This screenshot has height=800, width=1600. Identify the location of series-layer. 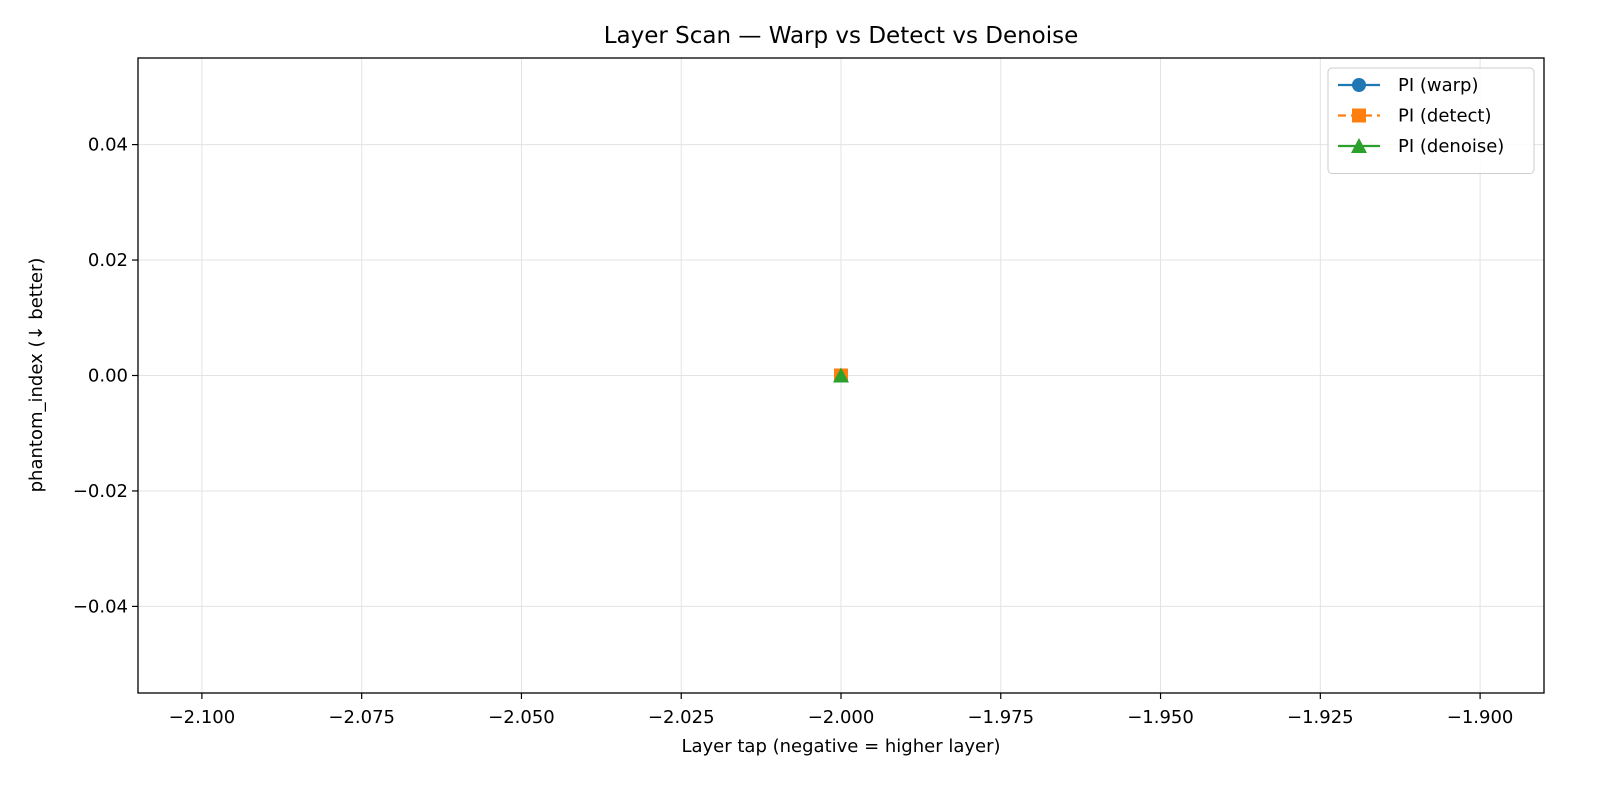
(841, 375).